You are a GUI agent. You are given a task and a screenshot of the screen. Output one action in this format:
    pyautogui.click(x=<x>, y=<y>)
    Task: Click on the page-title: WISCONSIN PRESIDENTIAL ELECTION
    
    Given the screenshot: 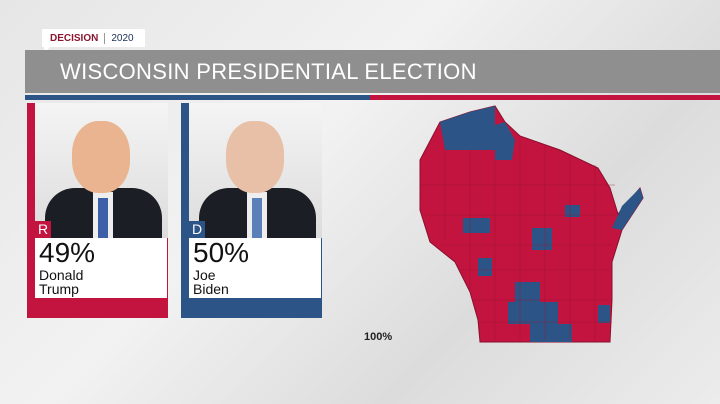 What is the action you would take?
    pyautogui.click(x=372, y=71)
    